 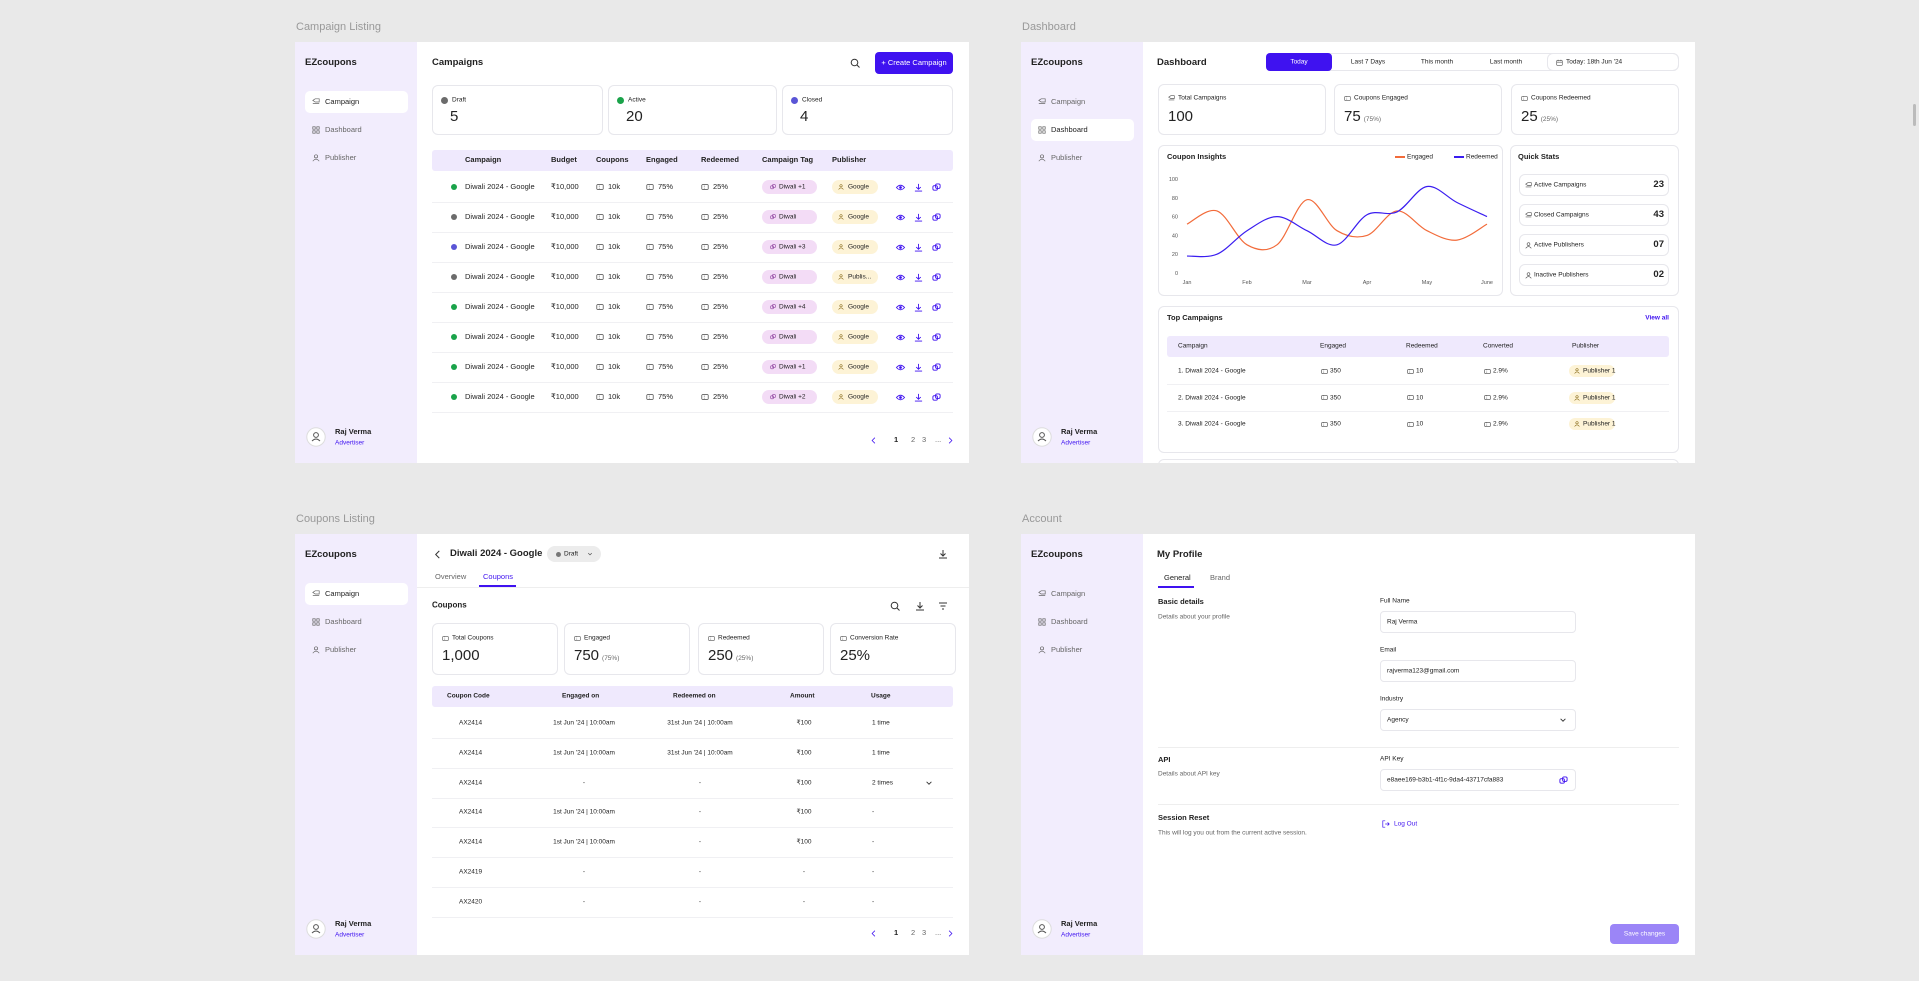 What do you see at coordinates (900, 277) in the screenshot?
I see `icon-eye` at bounding box center [900, 277].